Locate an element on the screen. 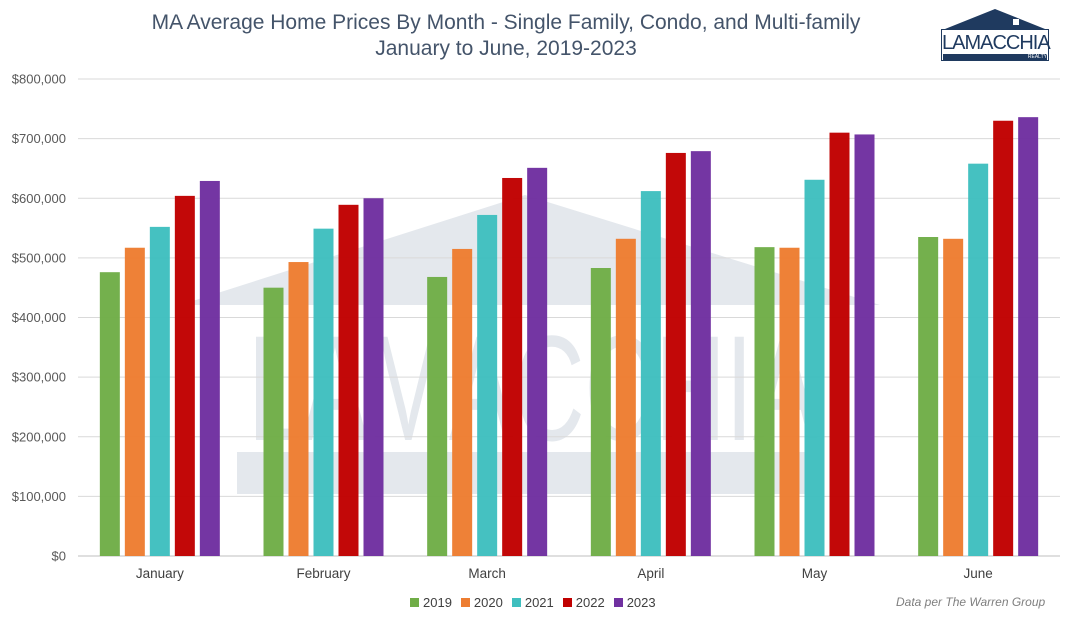 The image size is (1072, 619). bar-2019-june is located at coordinates (928, 396).